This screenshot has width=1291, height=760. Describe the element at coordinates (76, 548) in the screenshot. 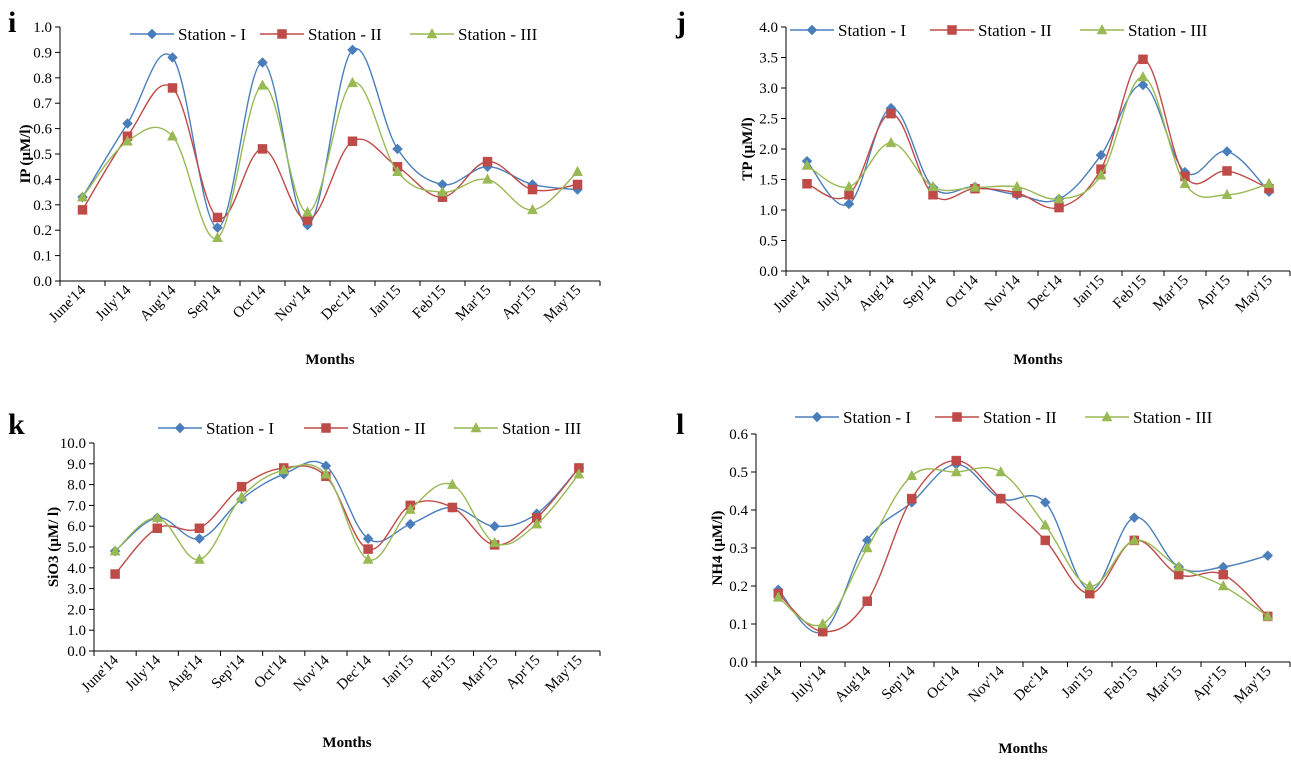

I see `y-tick-label: 5.0` at that location.